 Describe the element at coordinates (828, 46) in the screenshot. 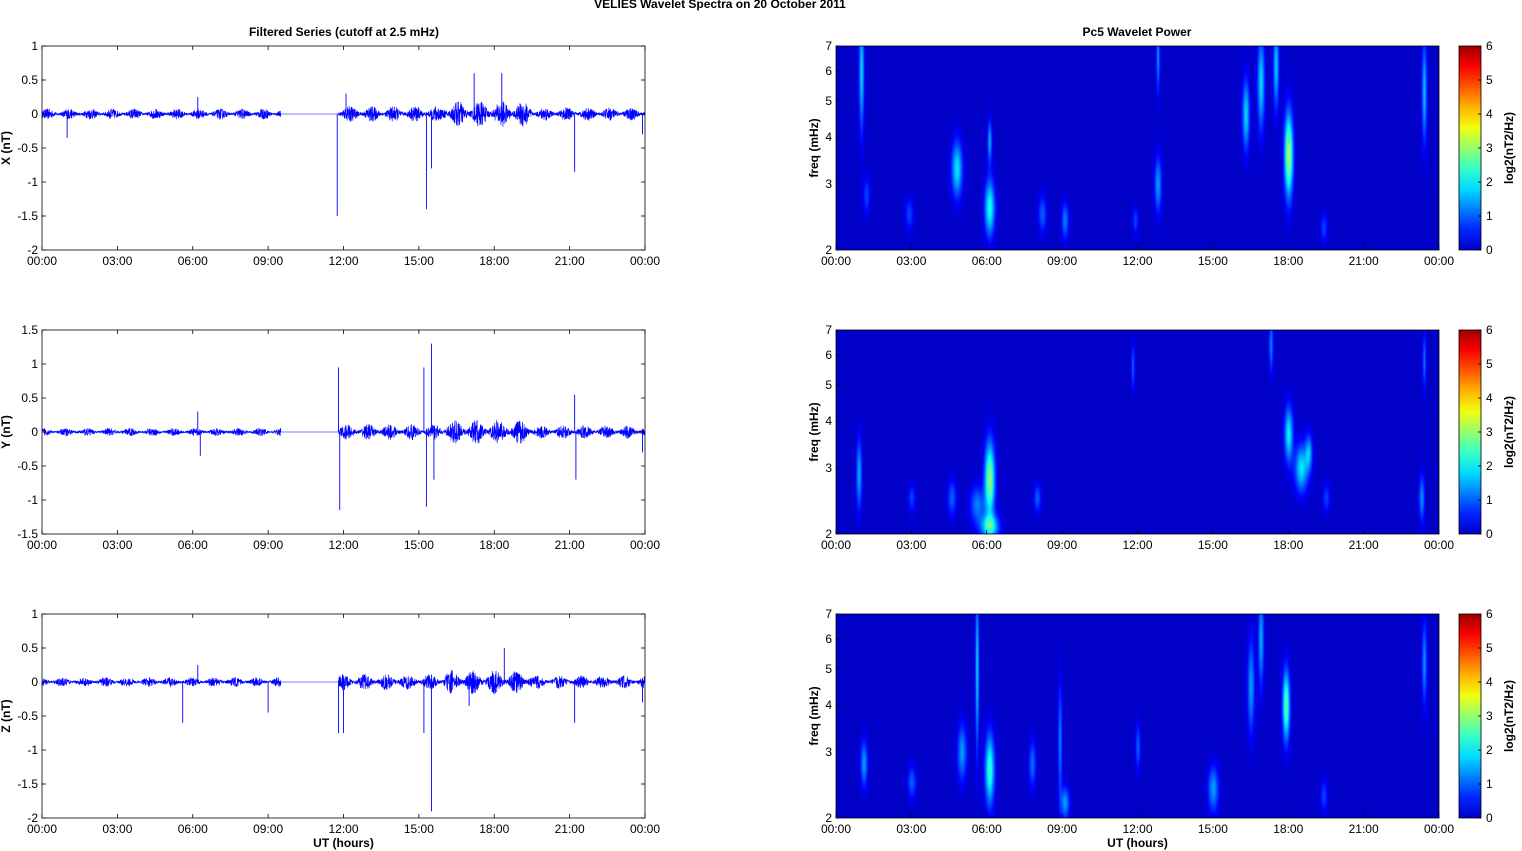

I see `freq-tick-label: 7` at that location.